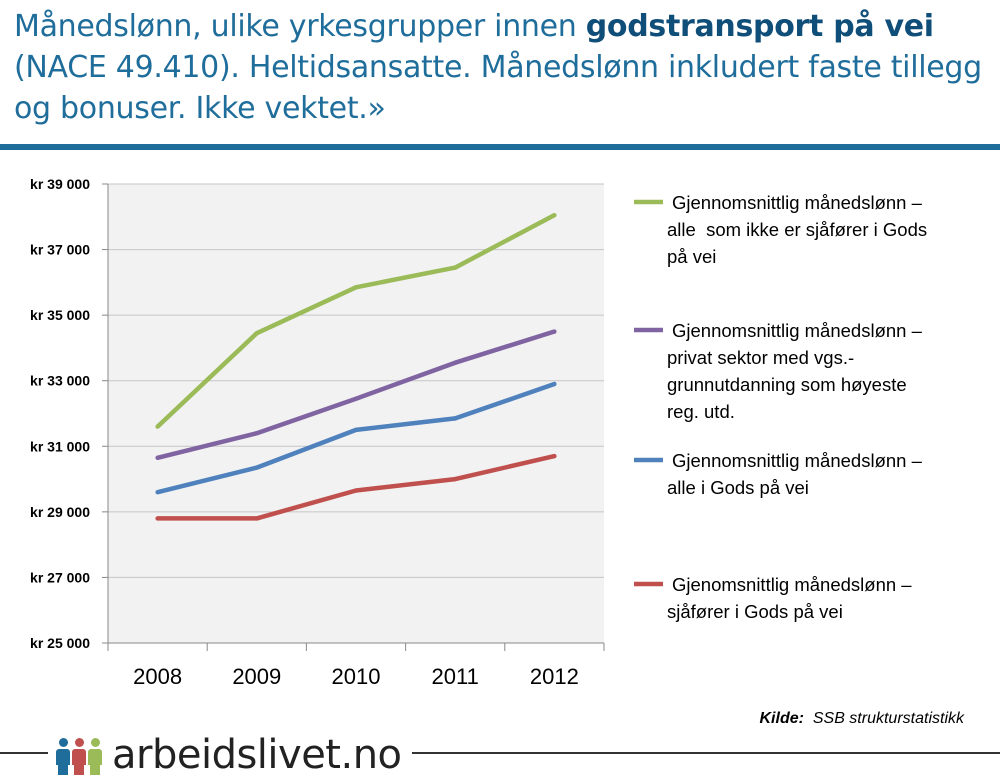 Image resolution: width=1000 pixels, height=780 pixels. Describe the element at coordinates (257, 755) in the screenshot. I see `logo-text: arbeidslivet.no` at that location.